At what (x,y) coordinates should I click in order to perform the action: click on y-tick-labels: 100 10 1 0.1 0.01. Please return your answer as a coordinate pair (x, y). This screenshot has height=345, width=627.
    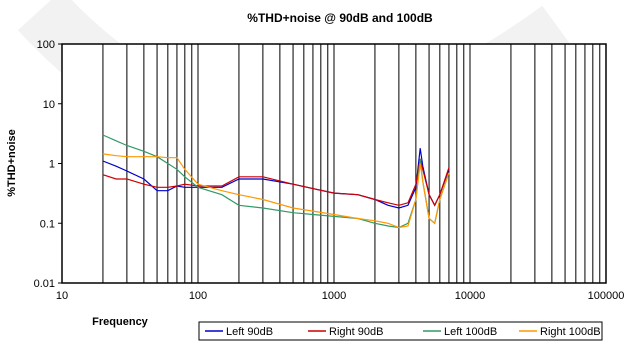
    Looking at the image, I should click on (44, 164).